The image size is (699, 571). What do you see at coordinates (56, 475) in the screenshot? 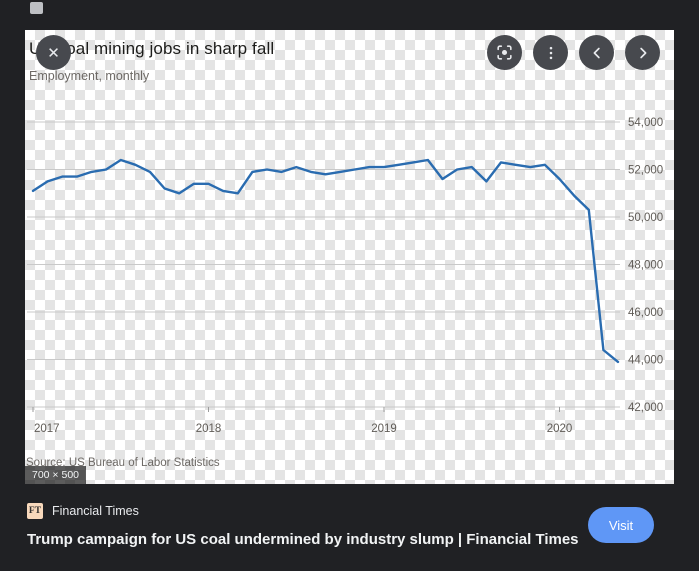
I see `image-dimensions-badge: 700 × 500` at bounding box center [56, 475].